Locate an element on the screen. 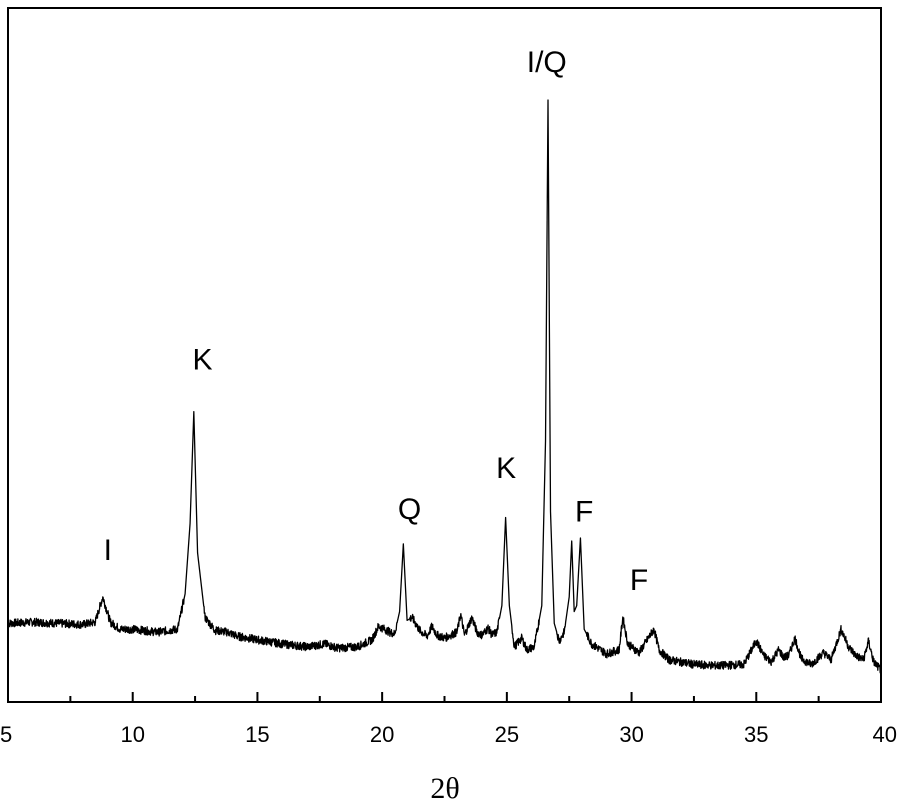  x-tick-label: 35 is located at coordinates (756, 734).